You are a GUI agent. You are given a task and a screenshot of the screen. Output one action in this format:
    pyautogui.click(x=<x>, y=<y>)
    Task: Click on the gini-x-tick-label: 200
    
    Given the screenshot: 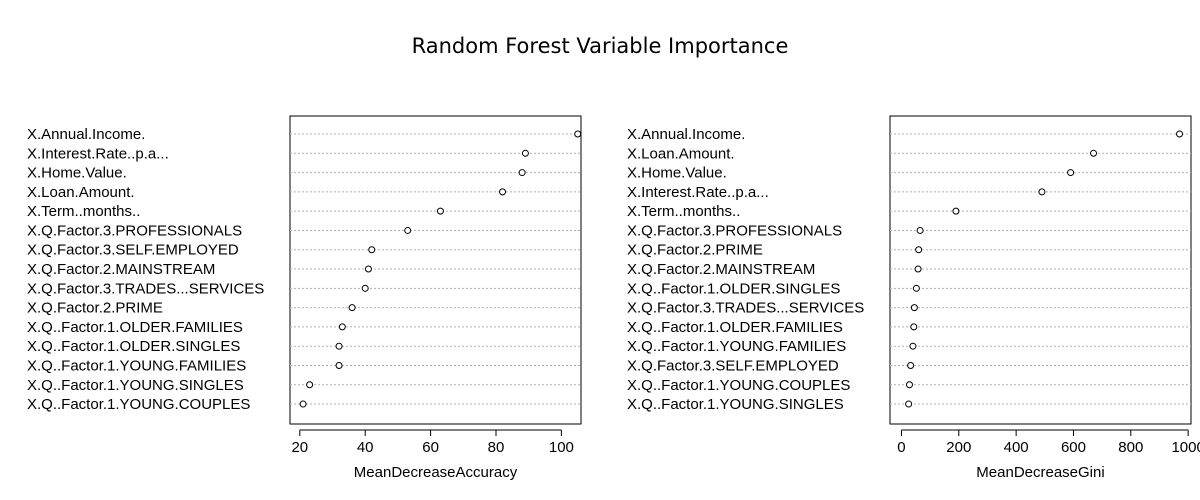 What is the action you would take?
    pyautogui.click(x=958, y=447)
    